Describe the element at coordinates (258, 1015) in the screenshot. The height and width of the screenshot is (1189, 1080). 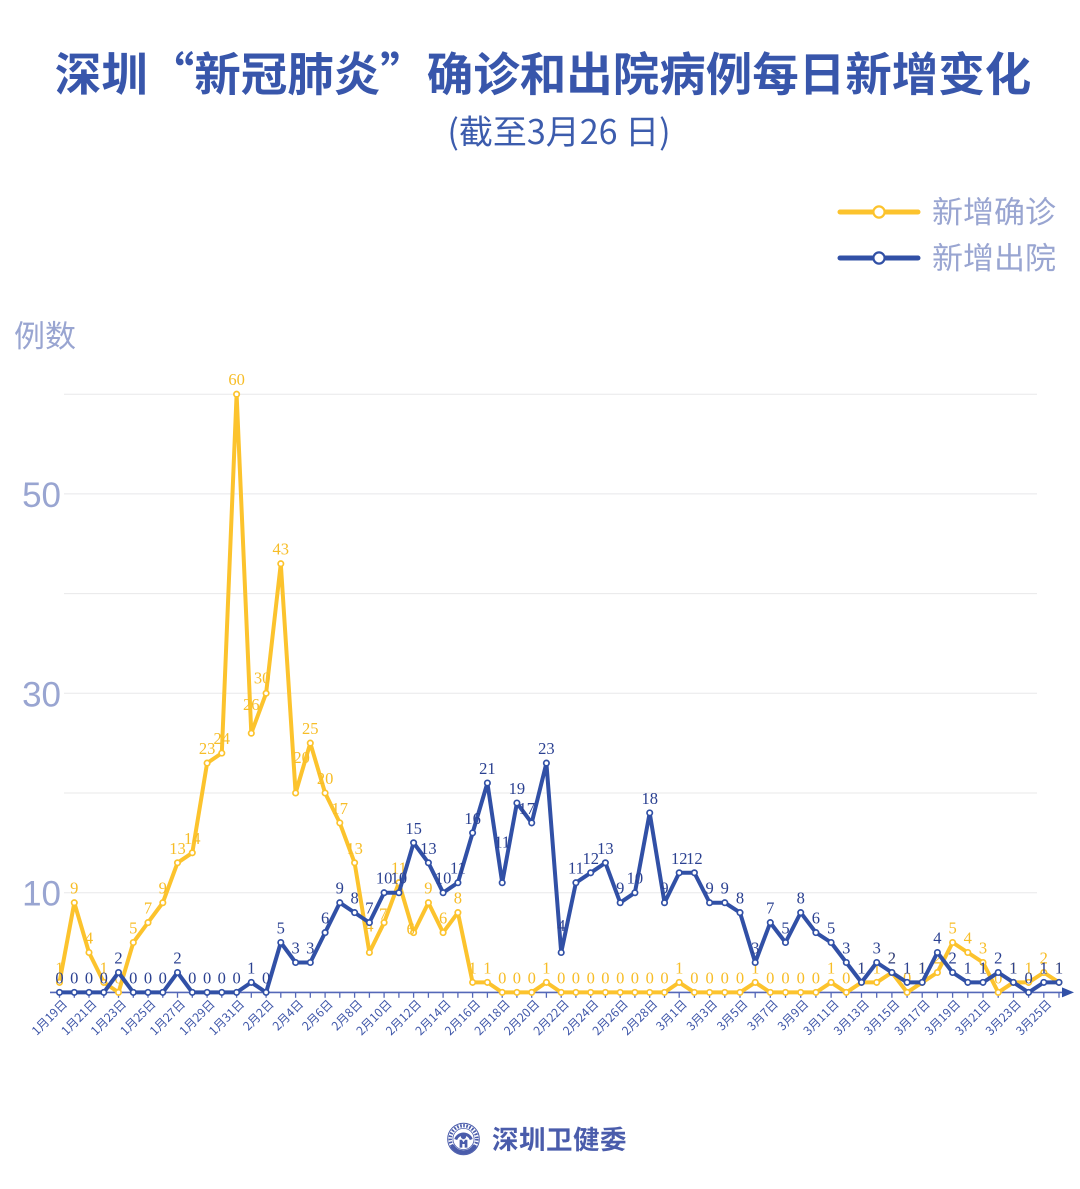
I see `svg-text: 2月2日` at that location.